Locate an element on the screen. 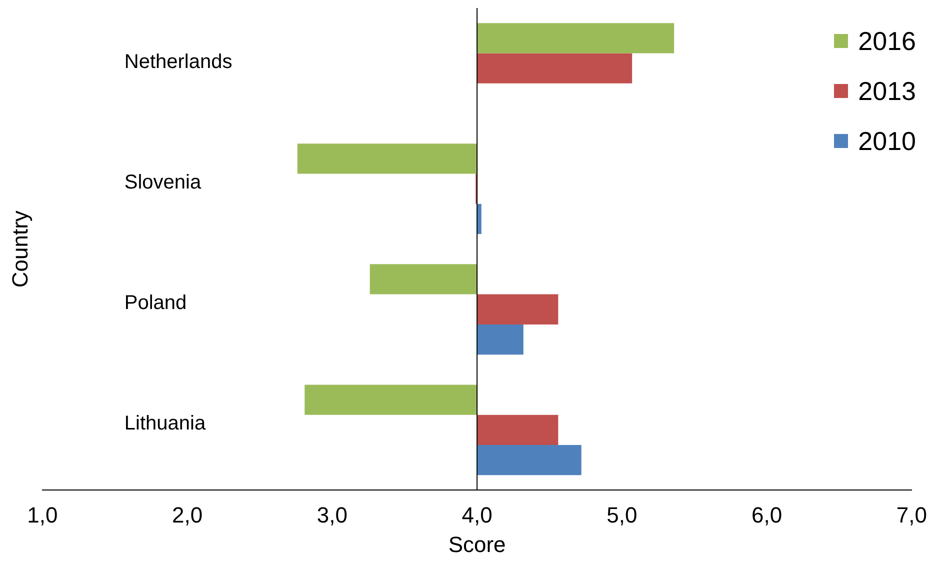  y-tick-label: Netherlands is located at coordinates (178, 61).